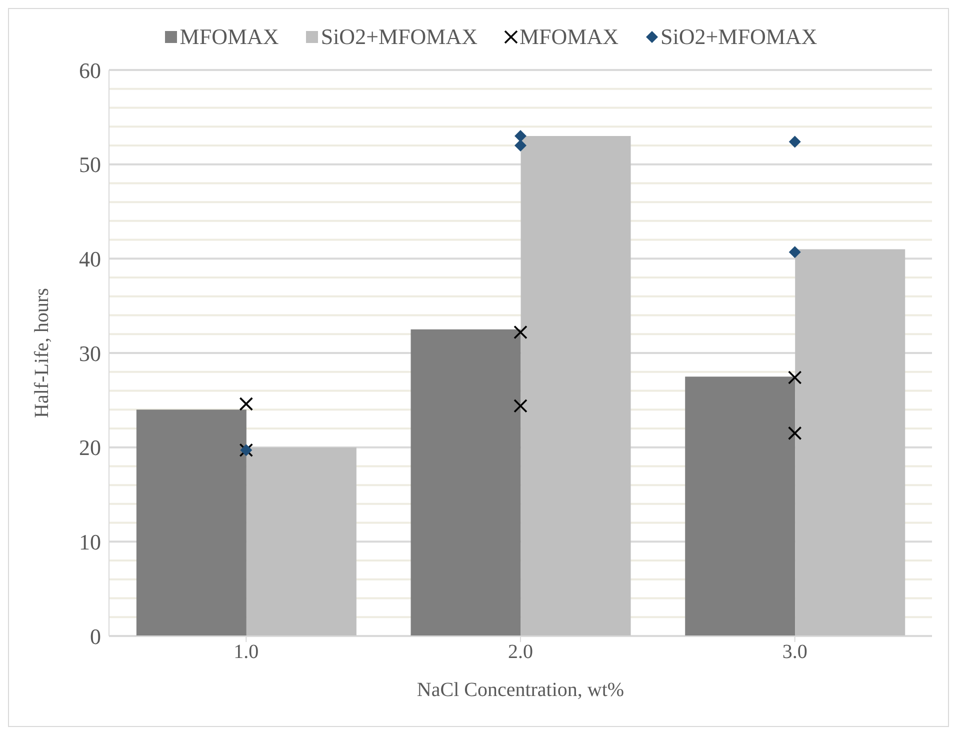 The width and height of the screenshot is (957, 735). I want to click on y-tick-label: 10, so click(90, 541).